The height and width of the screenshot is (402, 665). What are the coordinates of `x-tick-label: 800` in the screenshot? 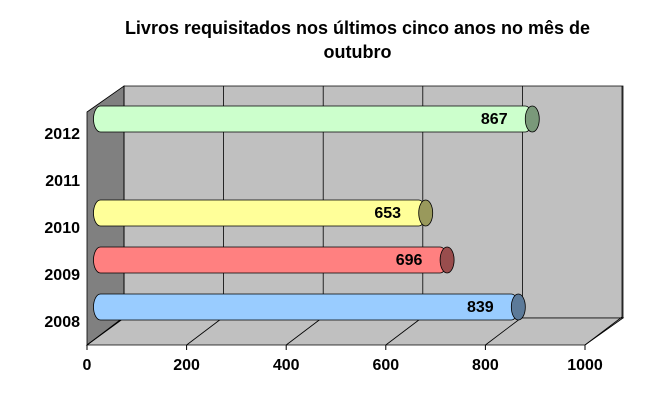 It's located at (485, 365).